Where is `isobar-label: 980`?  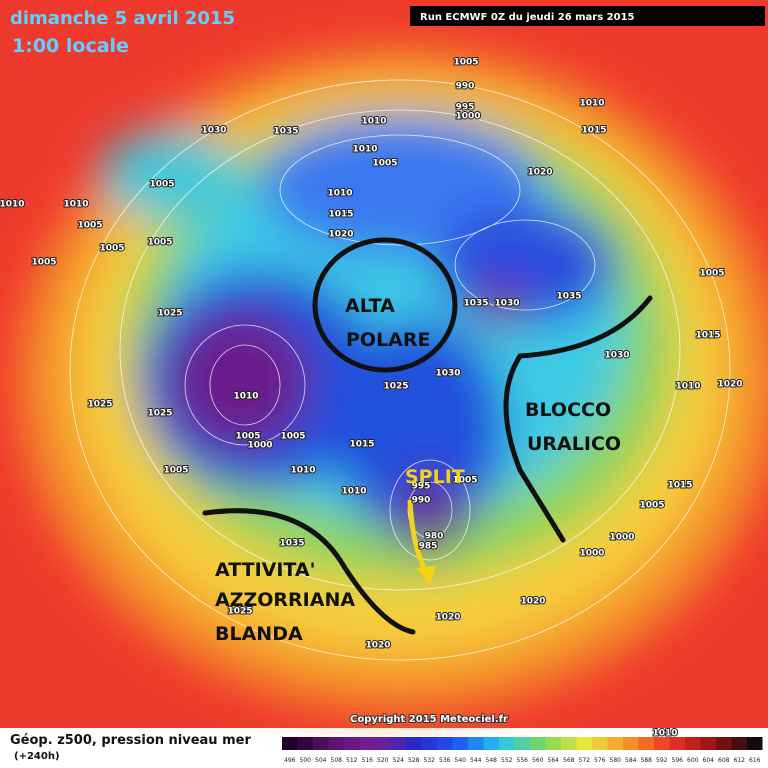
isobar-label: 980 is located at coordinates (434, 537).